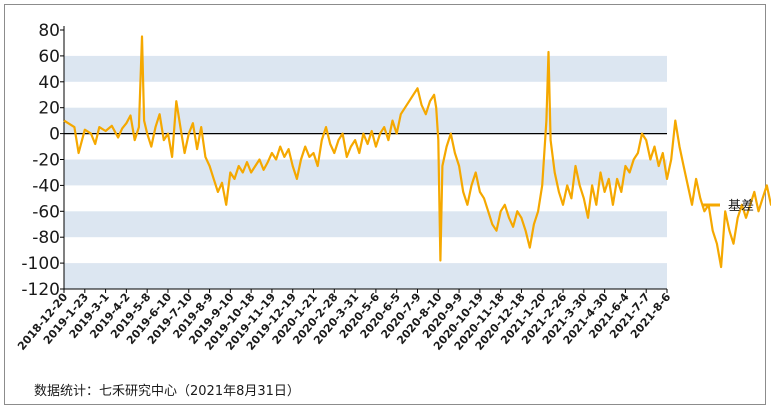 This screenshot has width=771, height=410. Describe the element at coordinates (49, 83) in the screenshot. I see `y-tick-label-2: 40` at that location.